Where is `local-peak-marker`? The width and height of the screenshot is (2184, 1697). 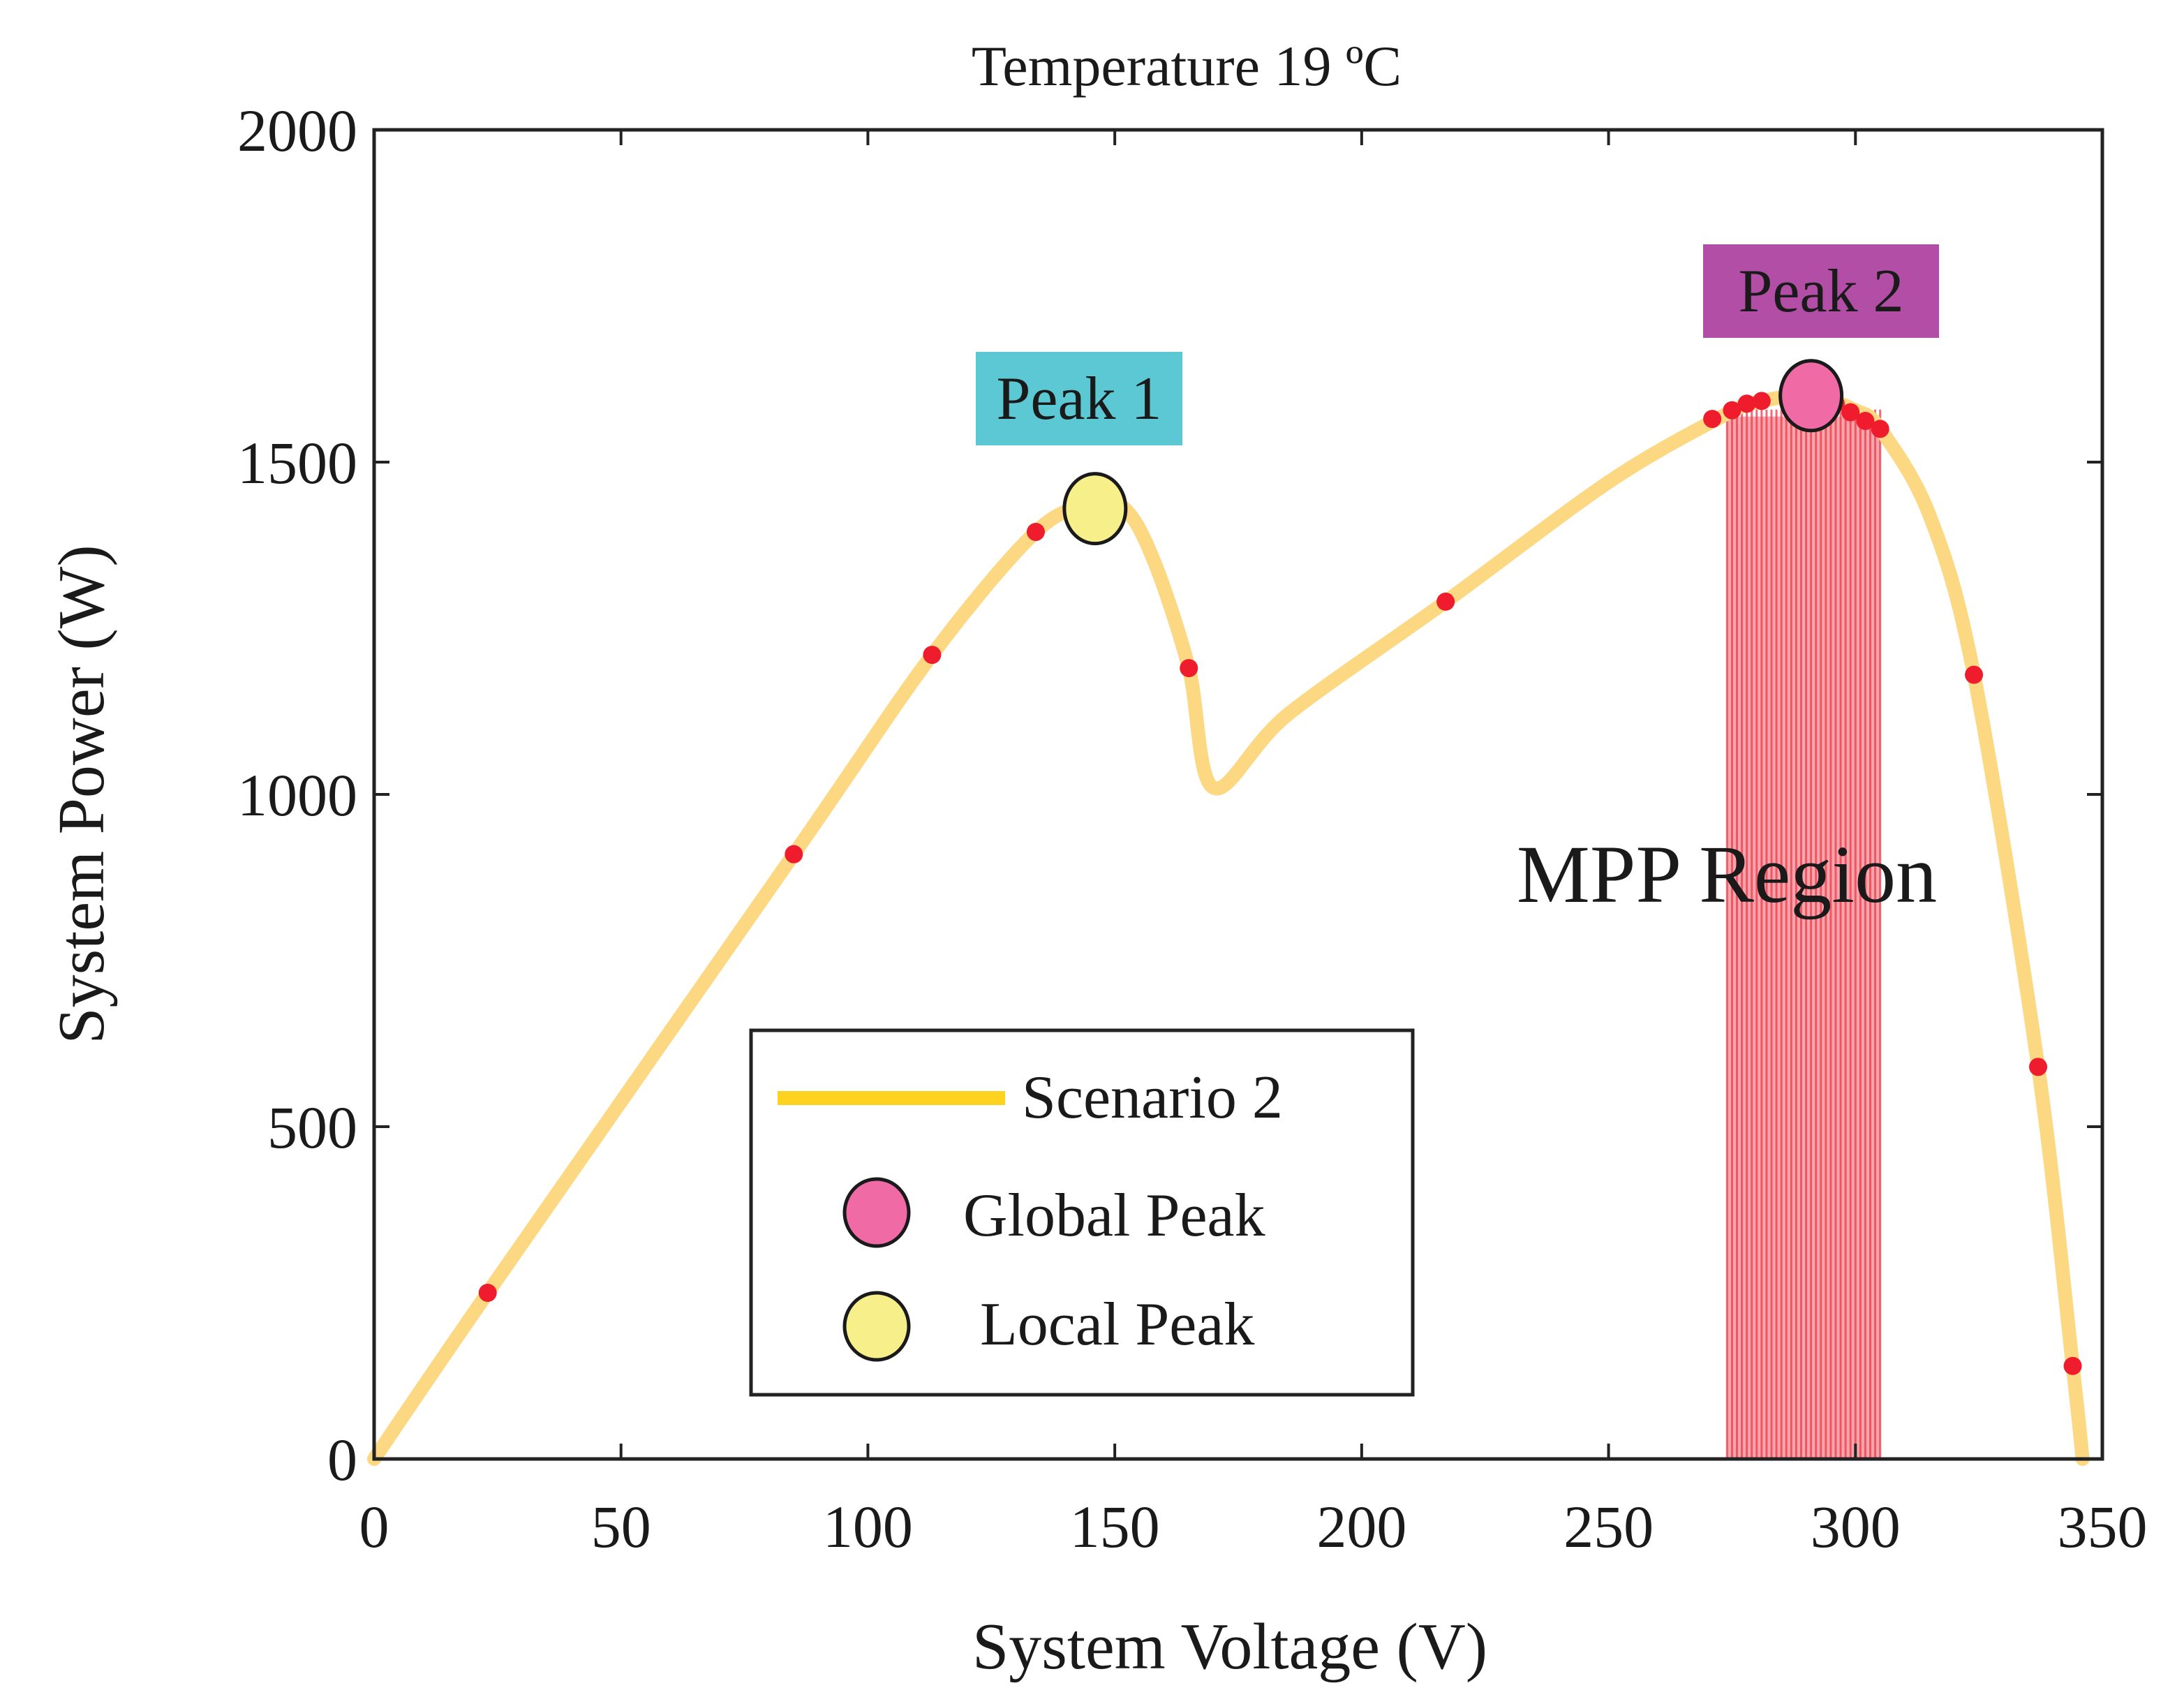 local-peak-marker is located at coordinates (1095, 509).